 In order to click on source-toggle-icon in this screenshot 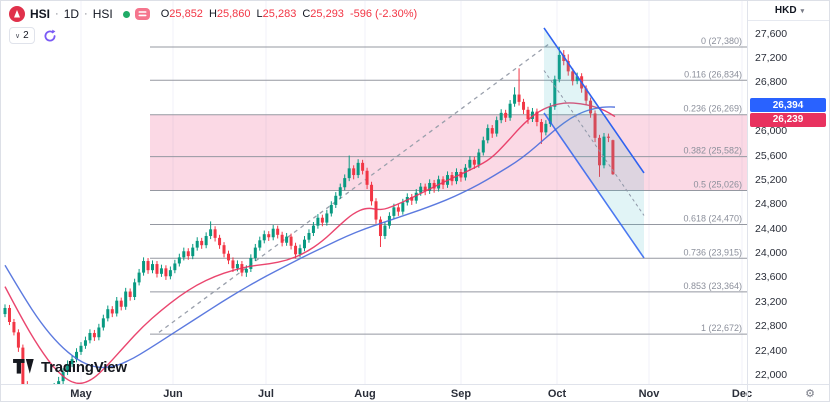, I will do `click(142, 14)`.